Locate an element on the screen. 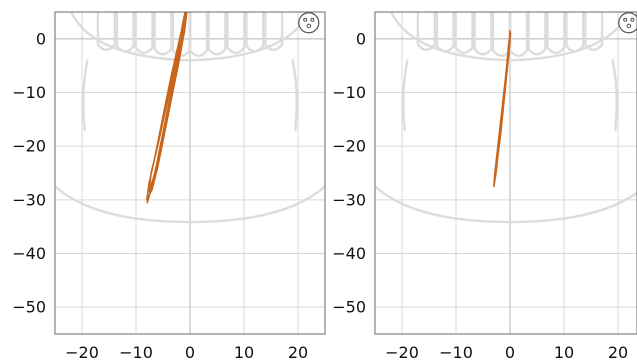 The width and height of the screenshot is (637, 362). face-icon is located at coordinates (309, 23).